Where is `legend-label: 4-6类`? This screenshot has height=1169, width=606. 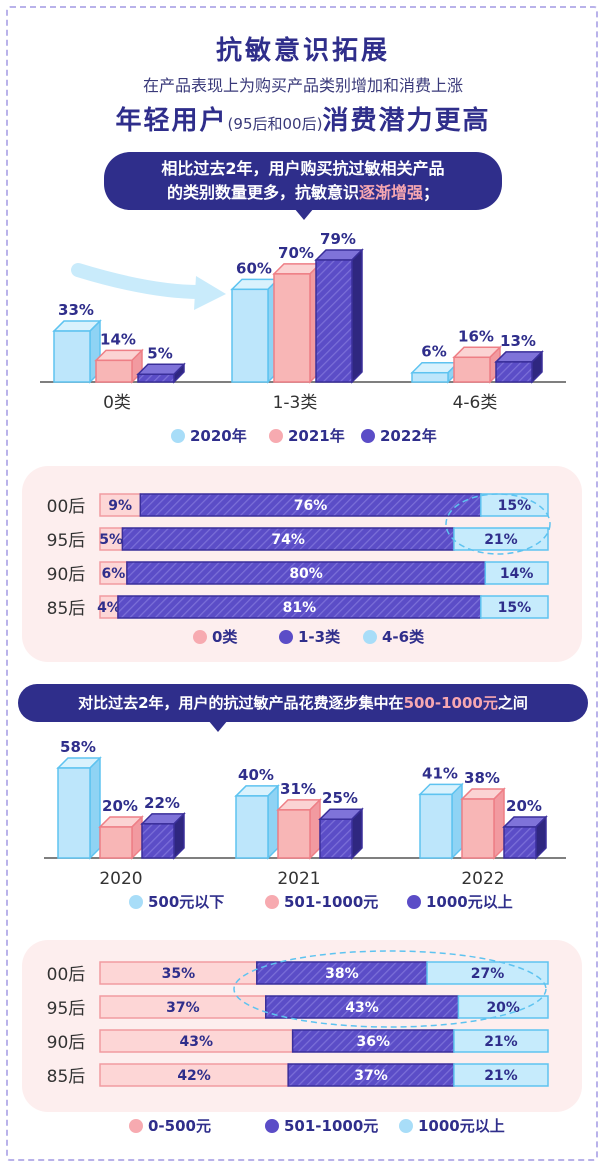
legend-label: 4-6类 is located at coordinates (403, 637).